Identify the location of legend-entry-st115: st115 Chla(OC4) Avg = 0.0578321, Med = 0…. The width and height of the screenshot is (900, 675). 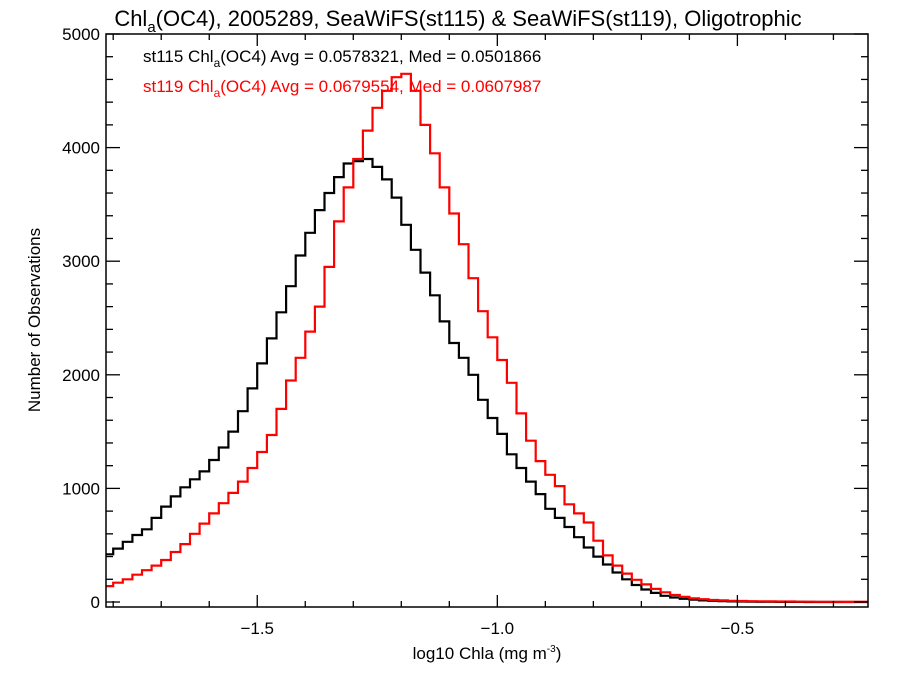
(342, 58).